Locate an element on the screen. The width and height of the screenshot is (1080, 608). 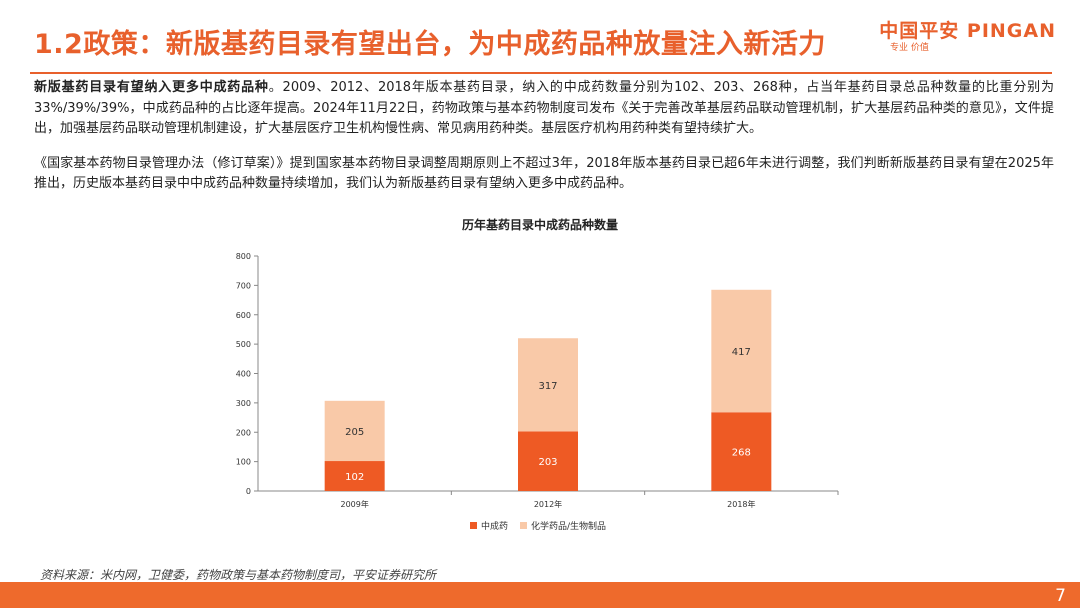
x-tick-label: 2018年 is located at coordinates (741, 504).